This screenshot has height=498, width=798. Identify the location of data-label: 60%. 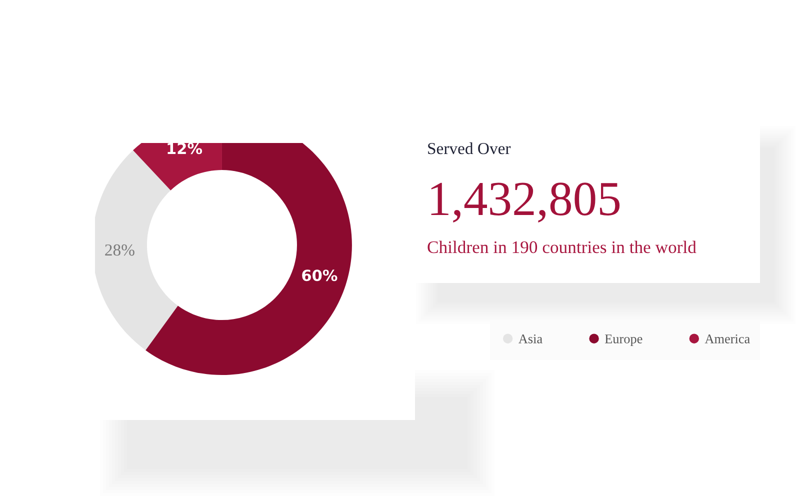
(320, 276).